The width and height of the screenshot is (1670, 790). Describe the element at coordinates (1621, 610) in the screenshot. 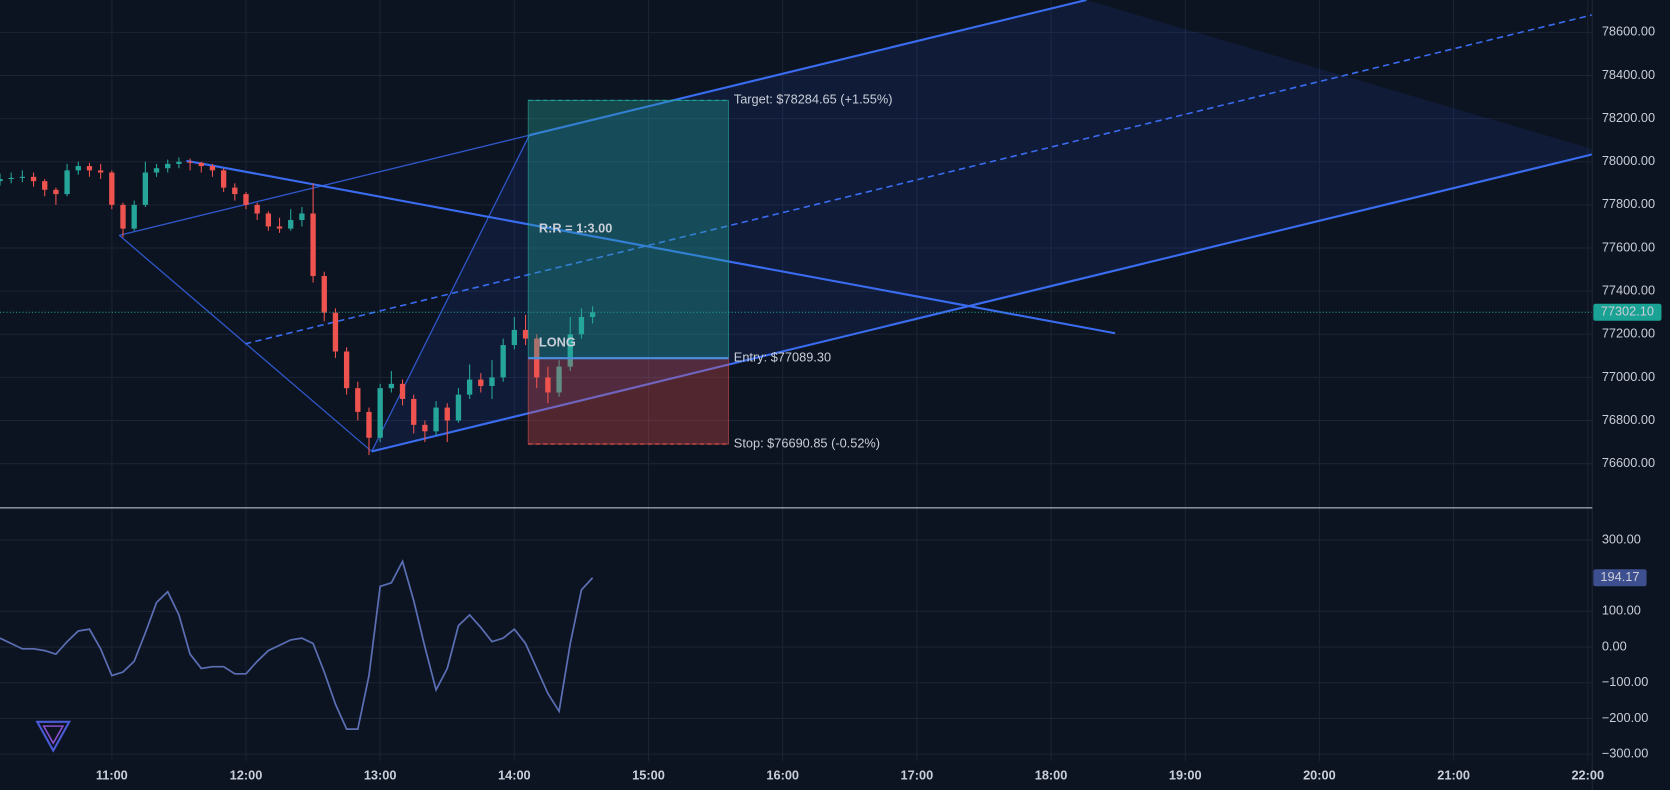

I see `y-tick-label: 100.00` at that location.